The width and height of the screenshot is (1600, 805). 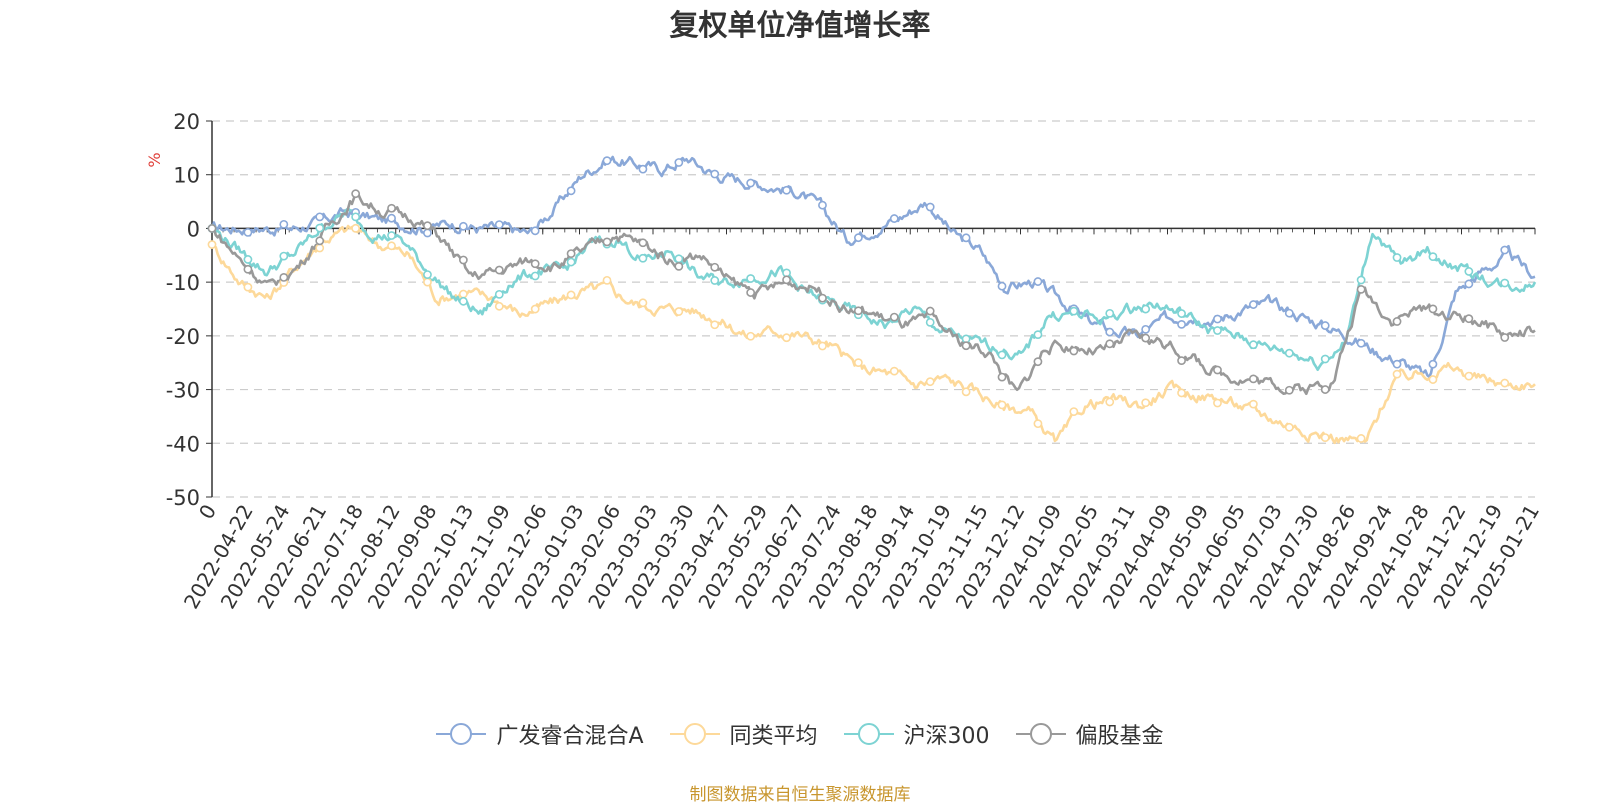 I want to click on legend-item-1: 同类平均, so click(x=743, y=734).